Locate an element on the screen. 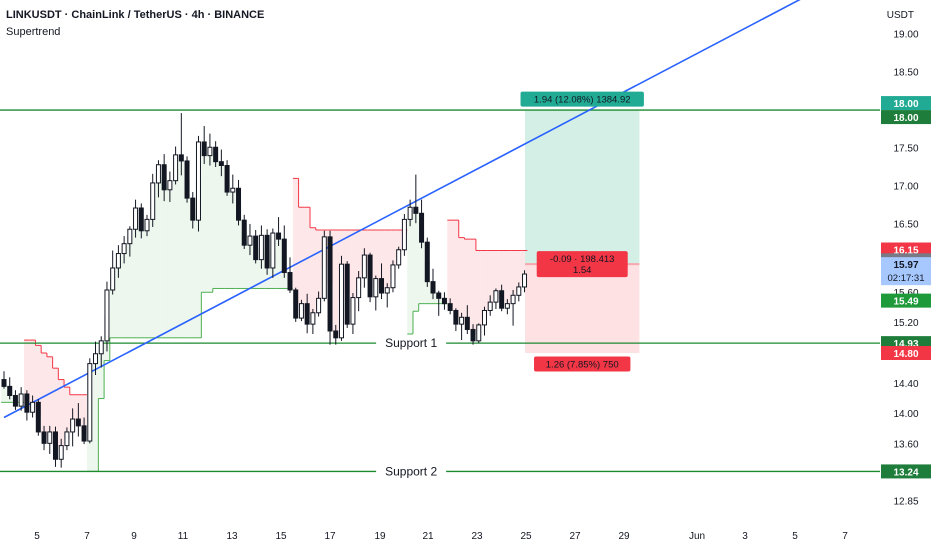 The height and width of the screenshot is (550, 932). price-label-text: 14.80 is located at coordinates (905, 354).